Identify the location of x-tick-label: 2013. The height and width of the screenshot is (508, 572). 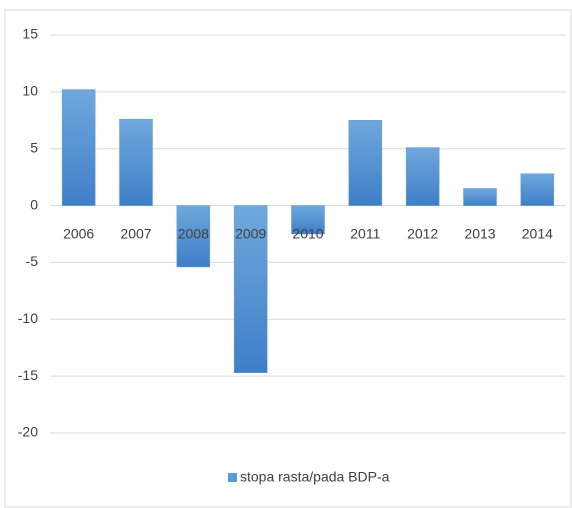
(479, 233).